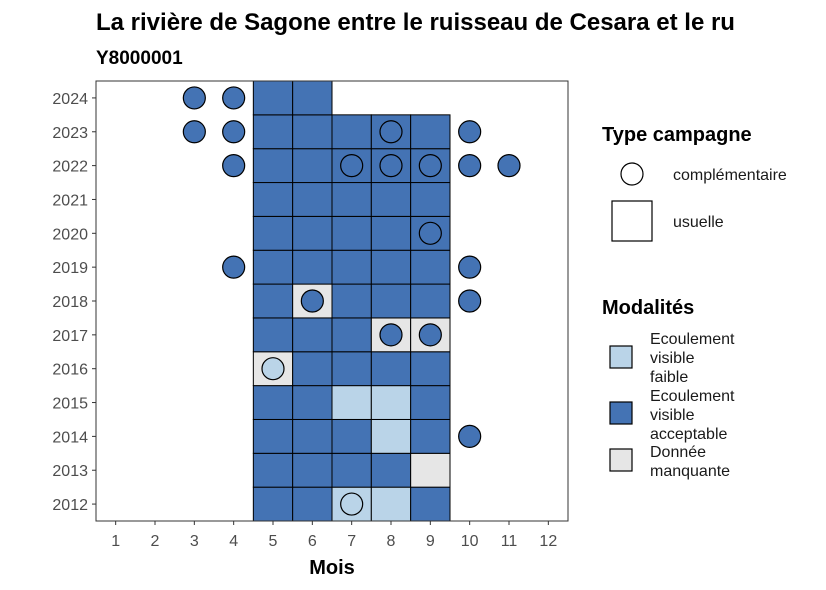  I want to click on legend-key-manquante, so click(621, 460).